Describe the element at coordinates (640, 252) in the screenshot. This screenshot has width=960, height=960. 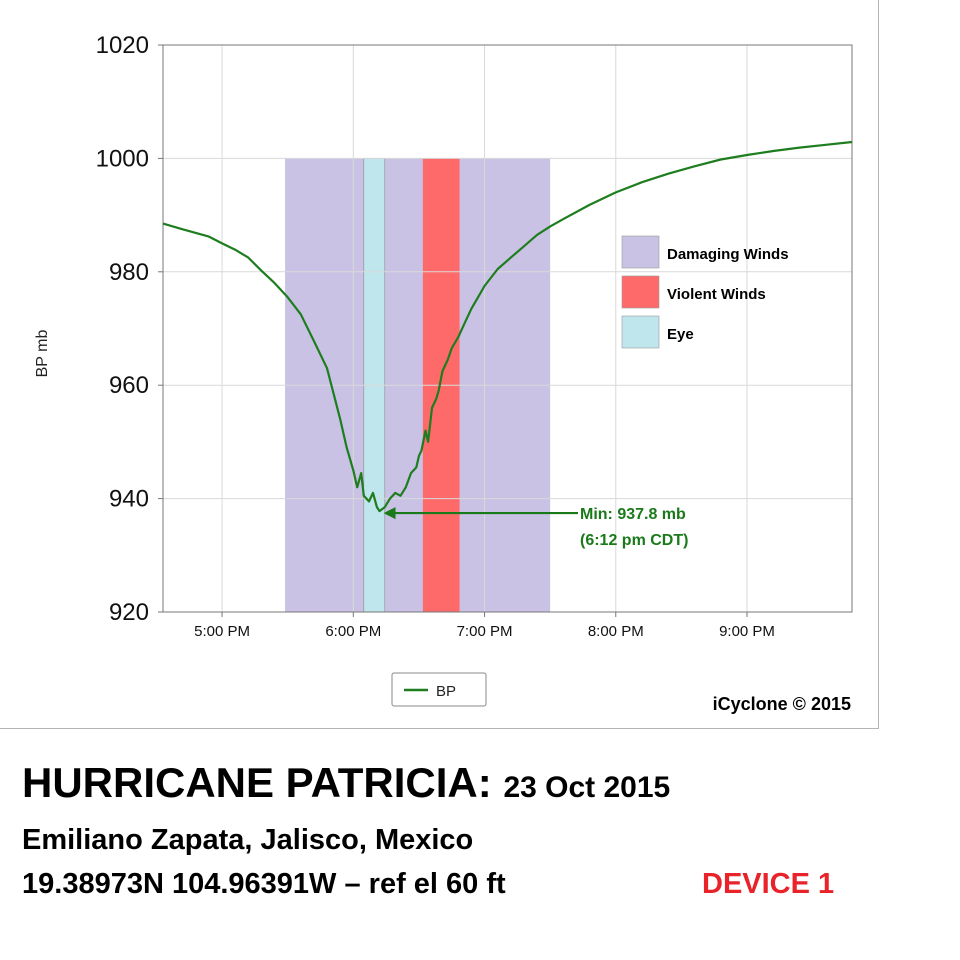
I see `legend-swatch-damaging-winds` at that location.